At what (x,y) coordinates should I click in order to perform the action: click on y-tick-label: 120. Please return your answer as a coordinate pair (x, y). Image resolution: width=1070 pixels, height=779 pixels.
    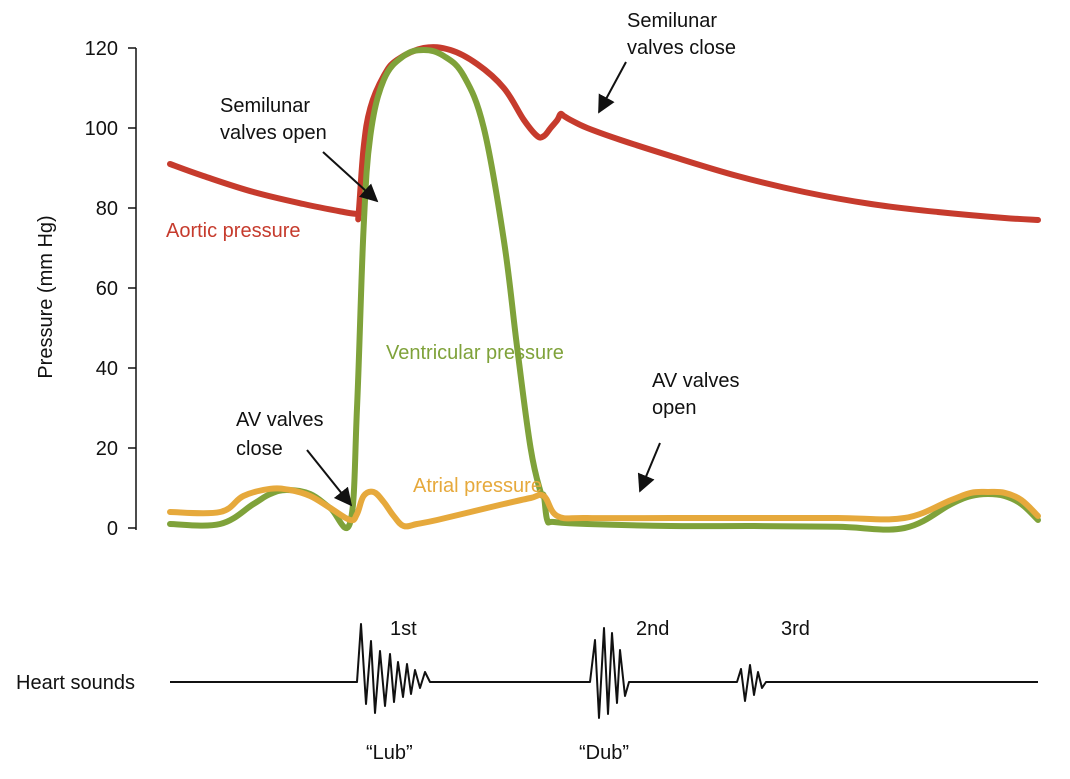
    Looking at the image, I should click on (101, 49).